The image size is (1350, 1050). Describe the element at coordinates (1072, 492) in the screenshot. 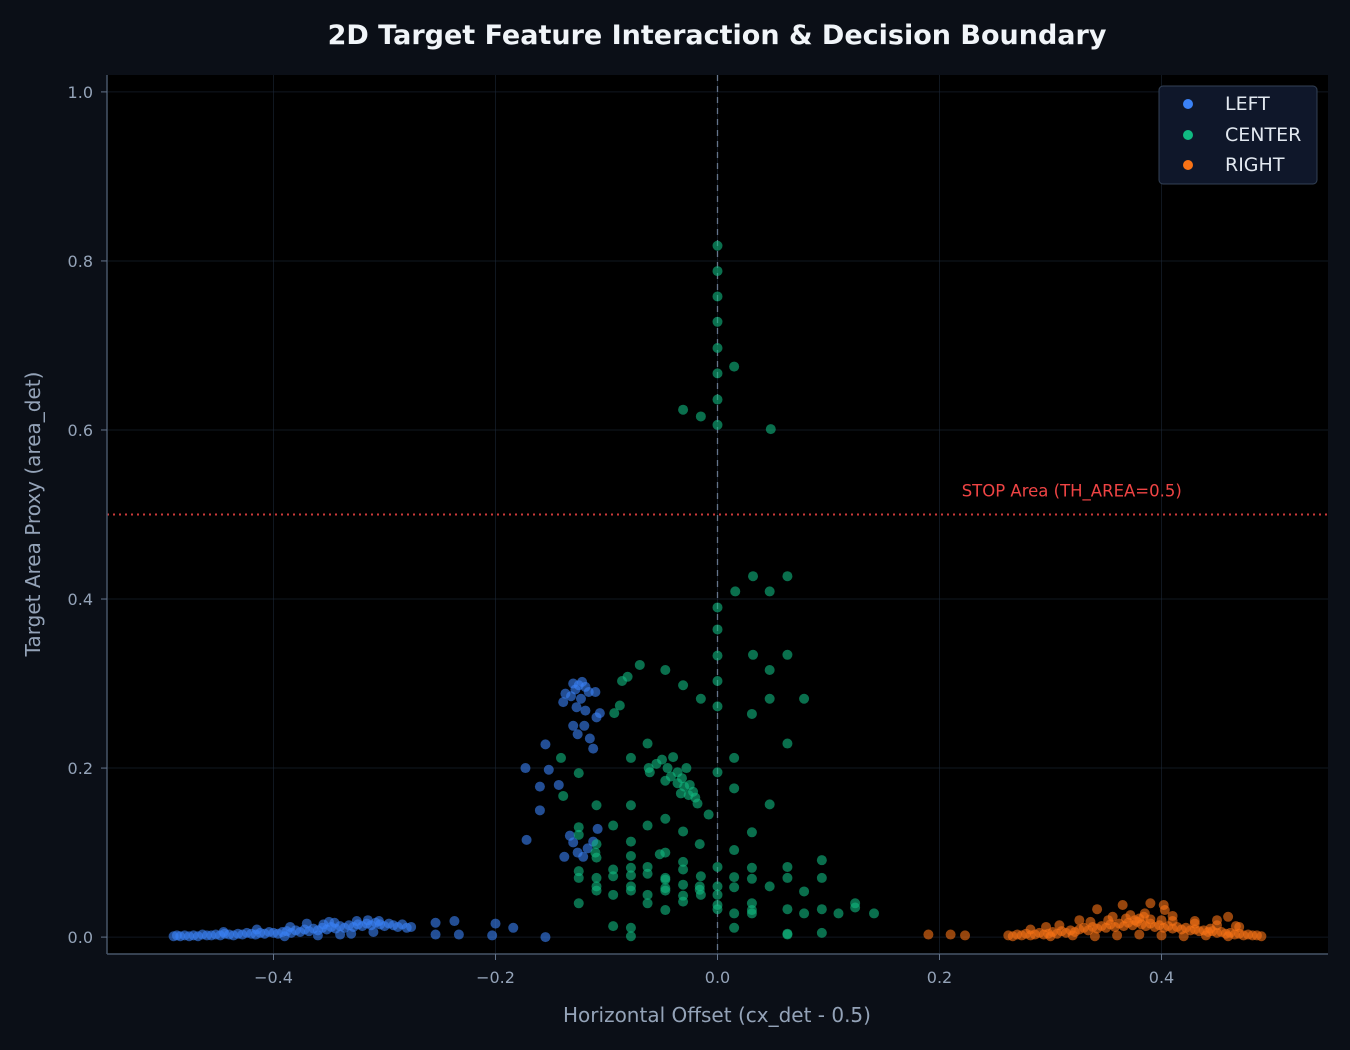

I see `stop-area-annotation: STOP Area (TH_AREA=0.5)` at that location.